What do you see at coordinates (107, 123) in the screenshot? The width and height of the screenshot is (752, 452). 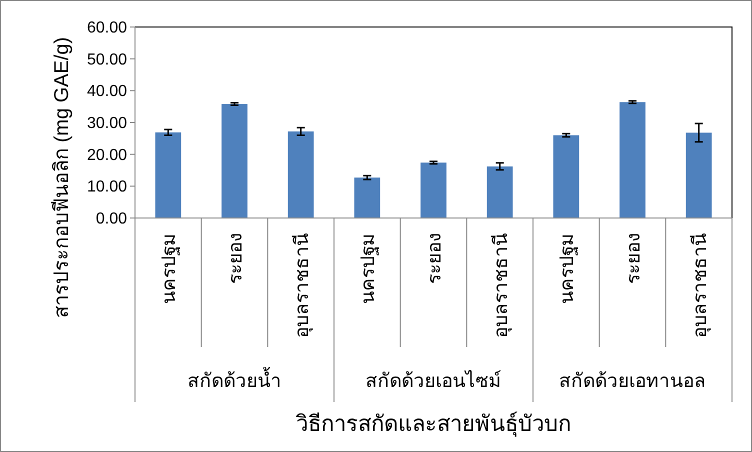 I see `y-tick-label: 30.00` at bounding box center [107, 123].